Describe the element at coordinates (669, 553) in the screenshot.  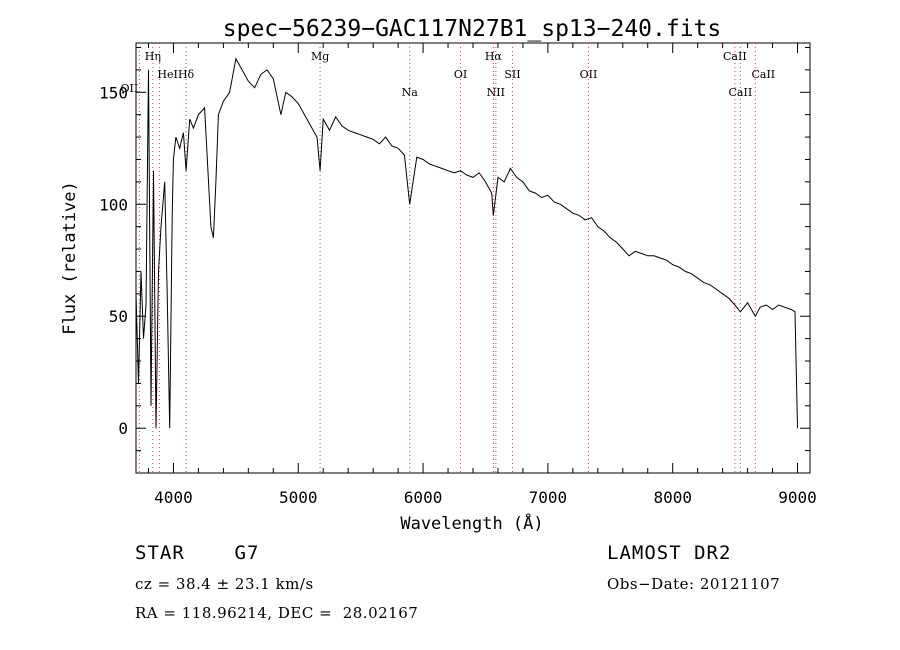
I see `survey-name: LAMOST DR2` at that location.